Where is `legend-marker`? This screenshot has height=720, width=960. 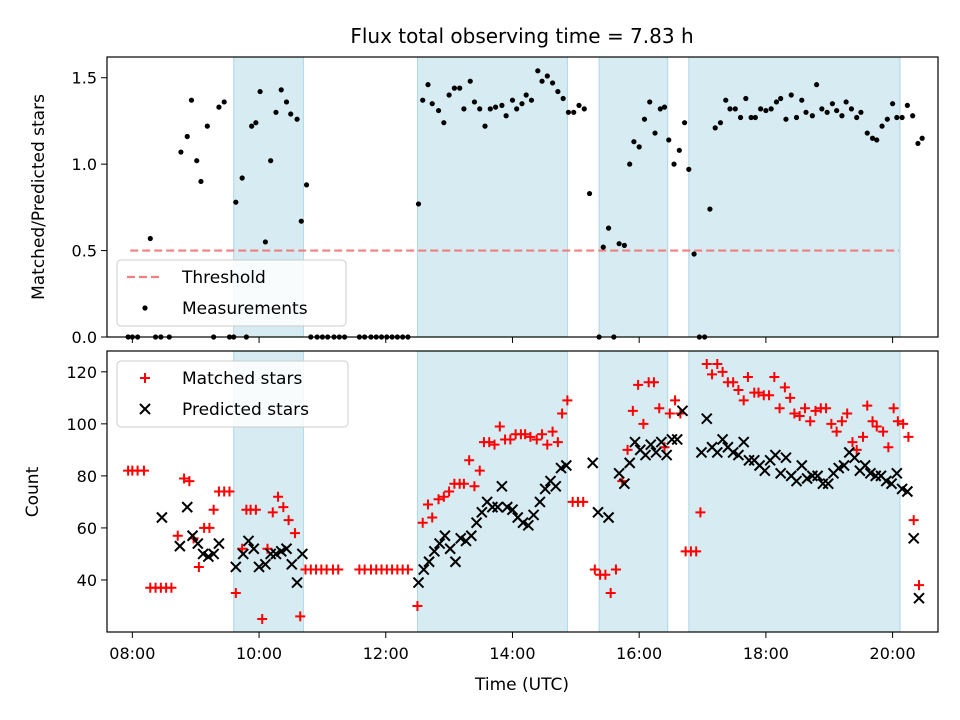 legend-marker is located at coordinates (145, 378).